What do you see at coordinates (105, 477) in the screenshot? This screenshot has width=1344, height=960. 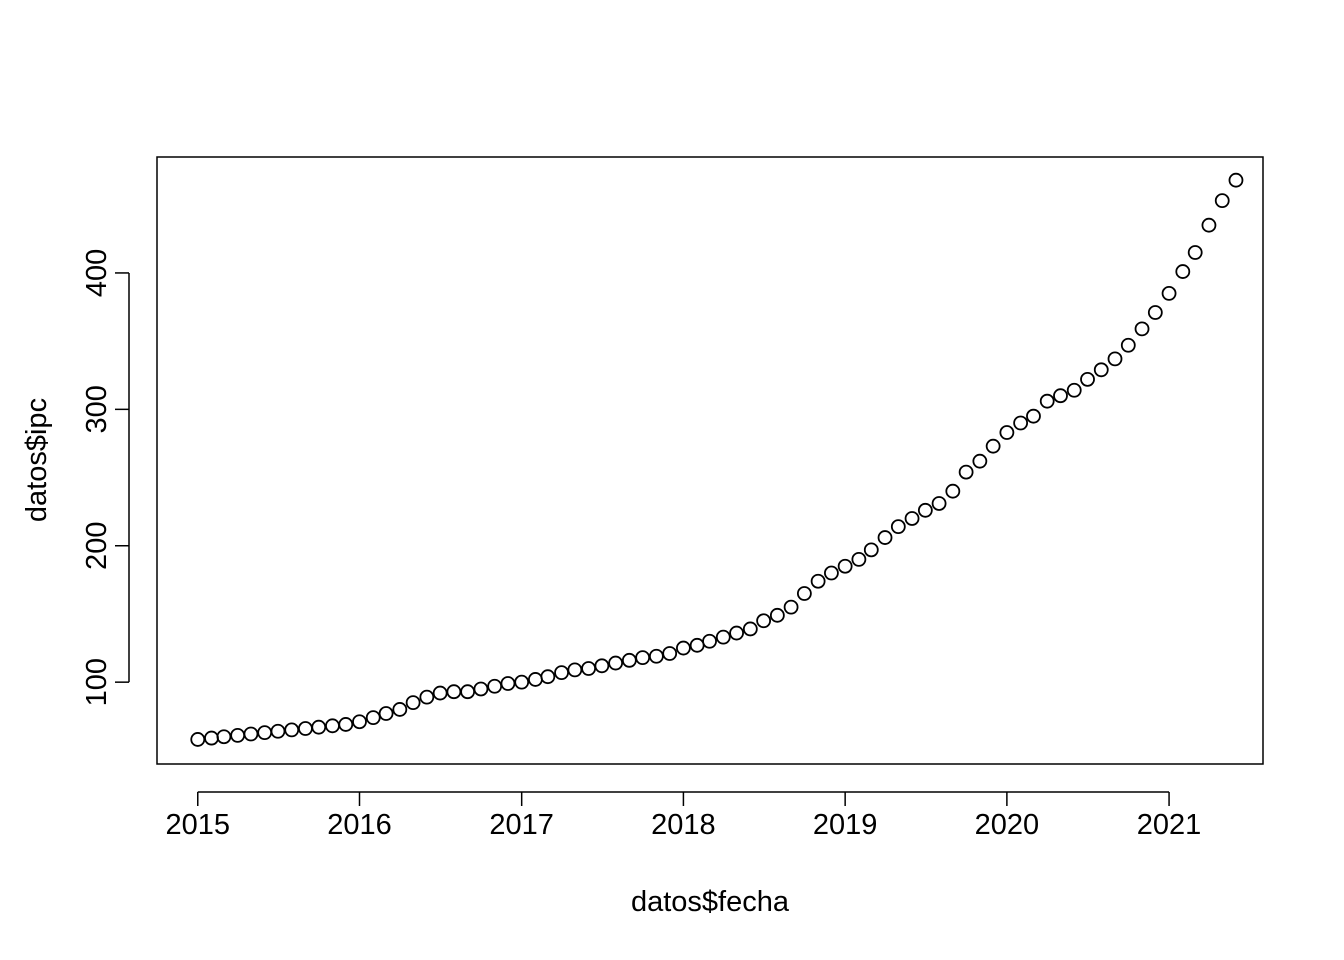 I see `y-axis: 100 200 300 400` at bounding box center [105, 477].